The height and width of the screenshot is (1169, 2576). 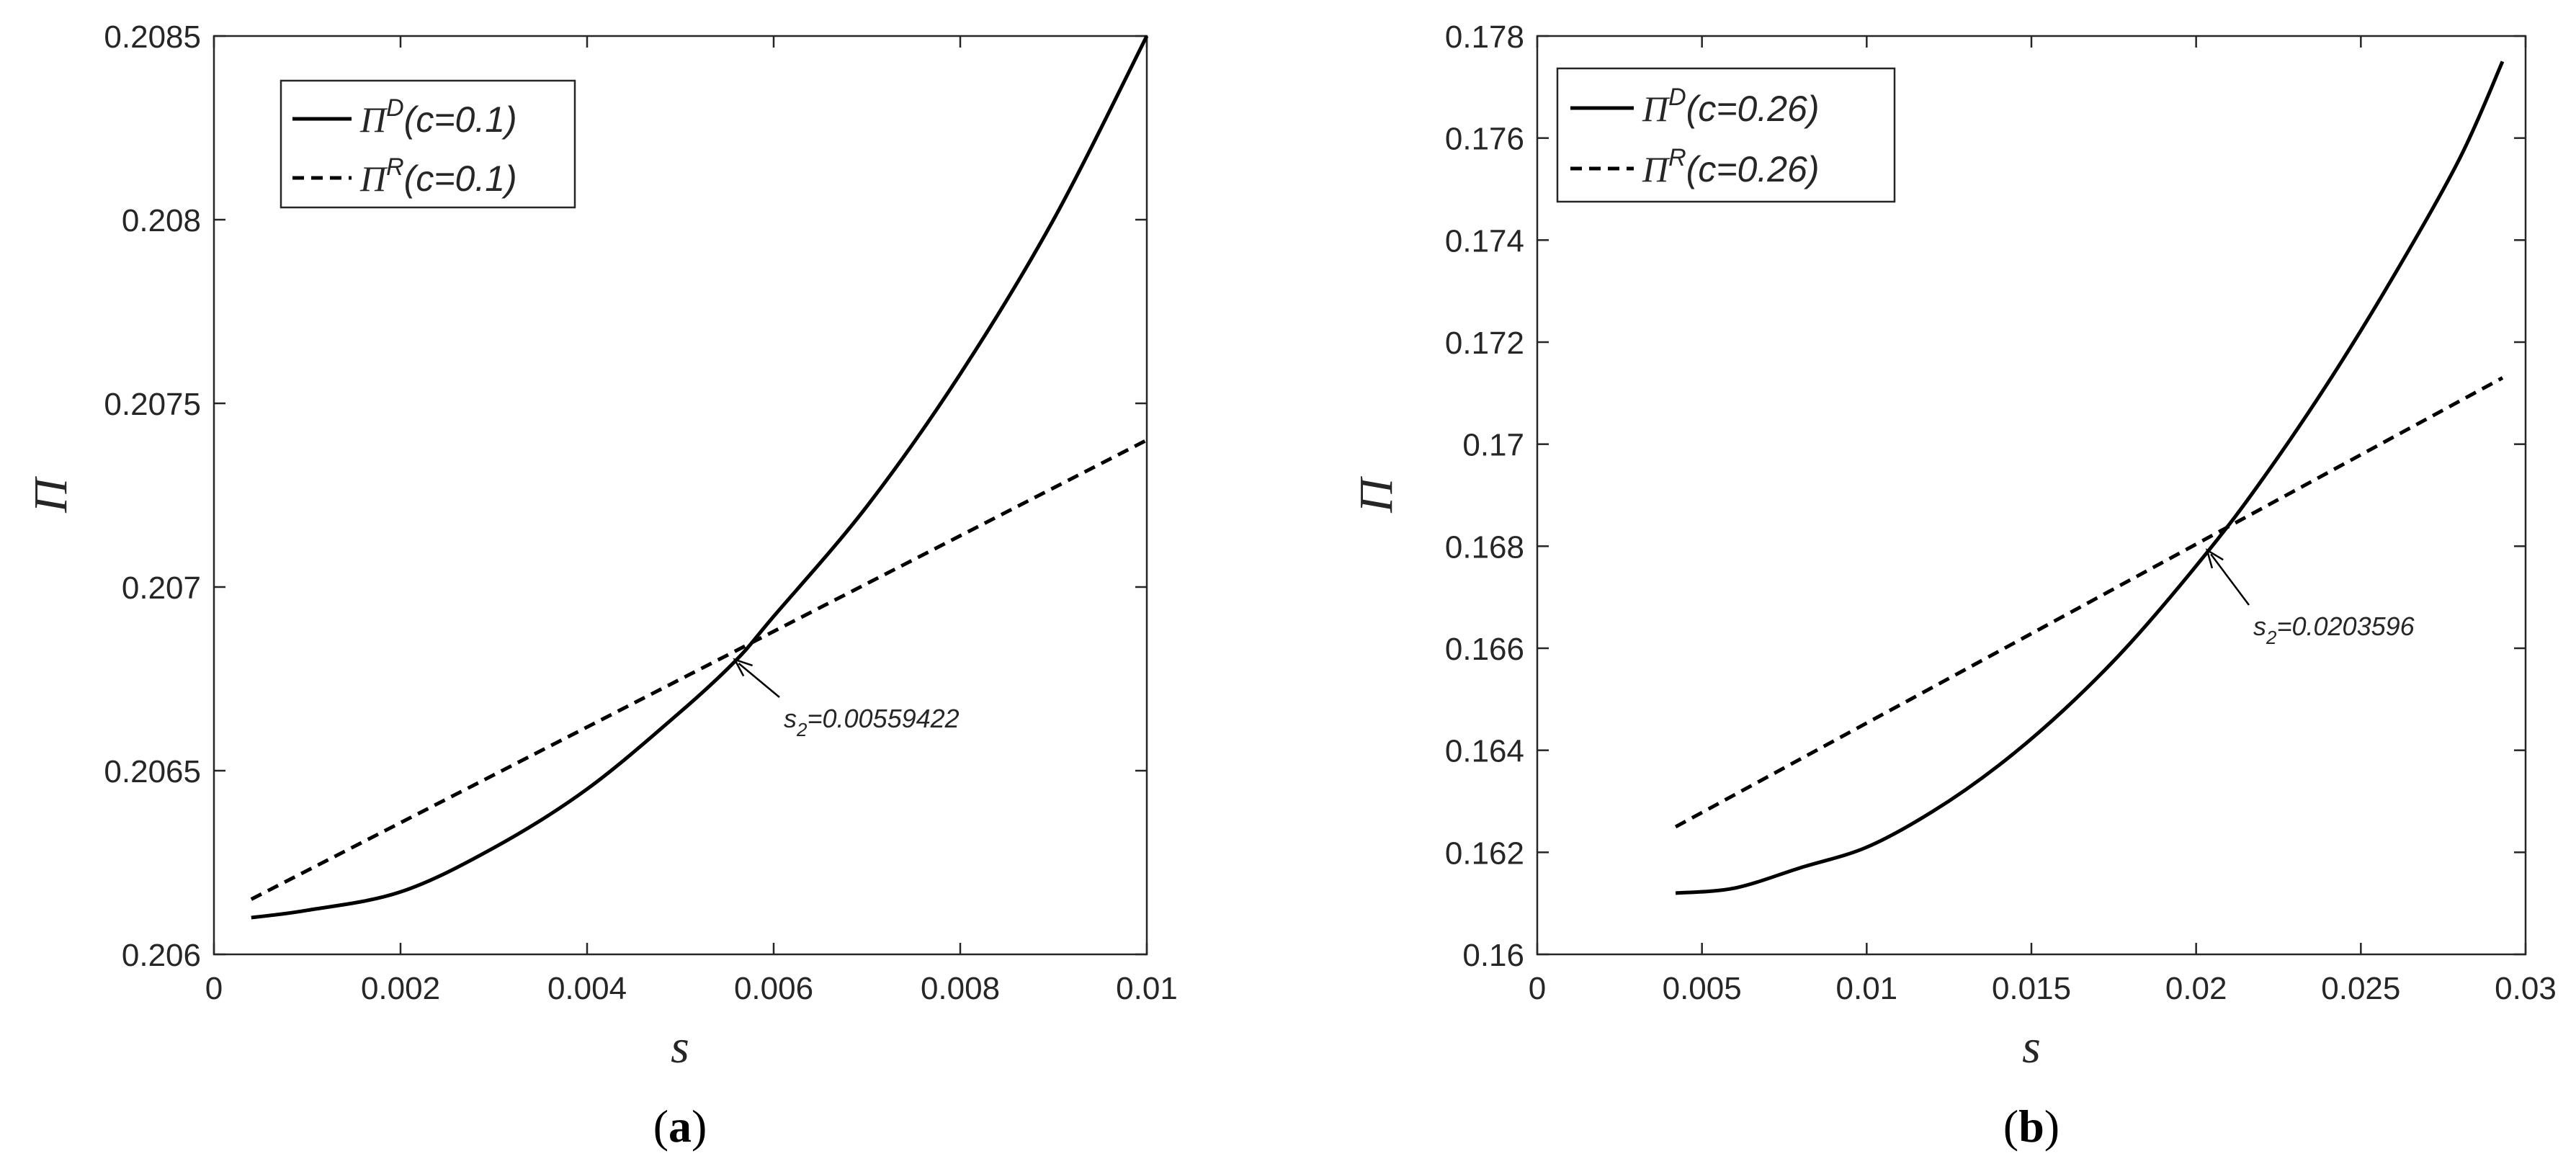 I want to click on ylabel-a: Π, so click(x=50, y=495).